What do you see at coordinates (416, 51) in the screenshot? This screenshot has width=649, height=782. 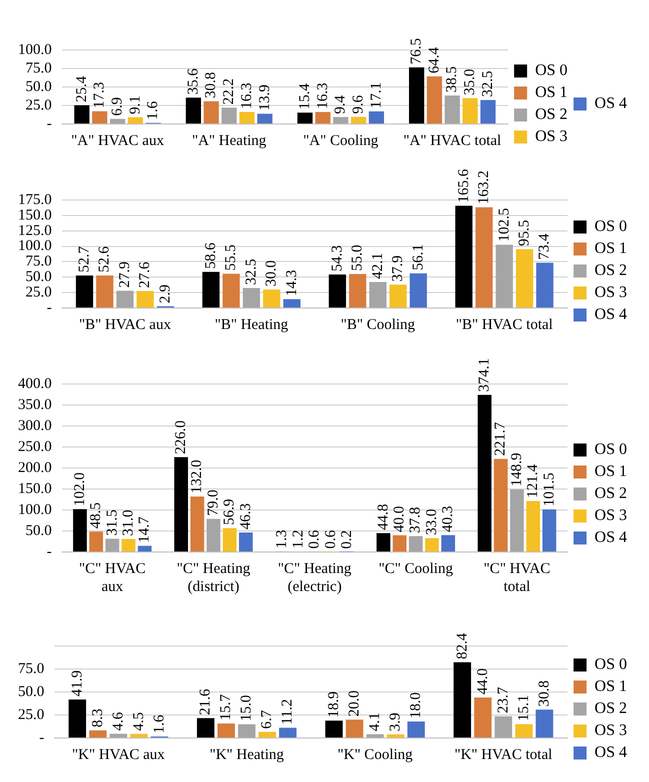 I see `data-label: 76.5` at bounding box center [416, 51].